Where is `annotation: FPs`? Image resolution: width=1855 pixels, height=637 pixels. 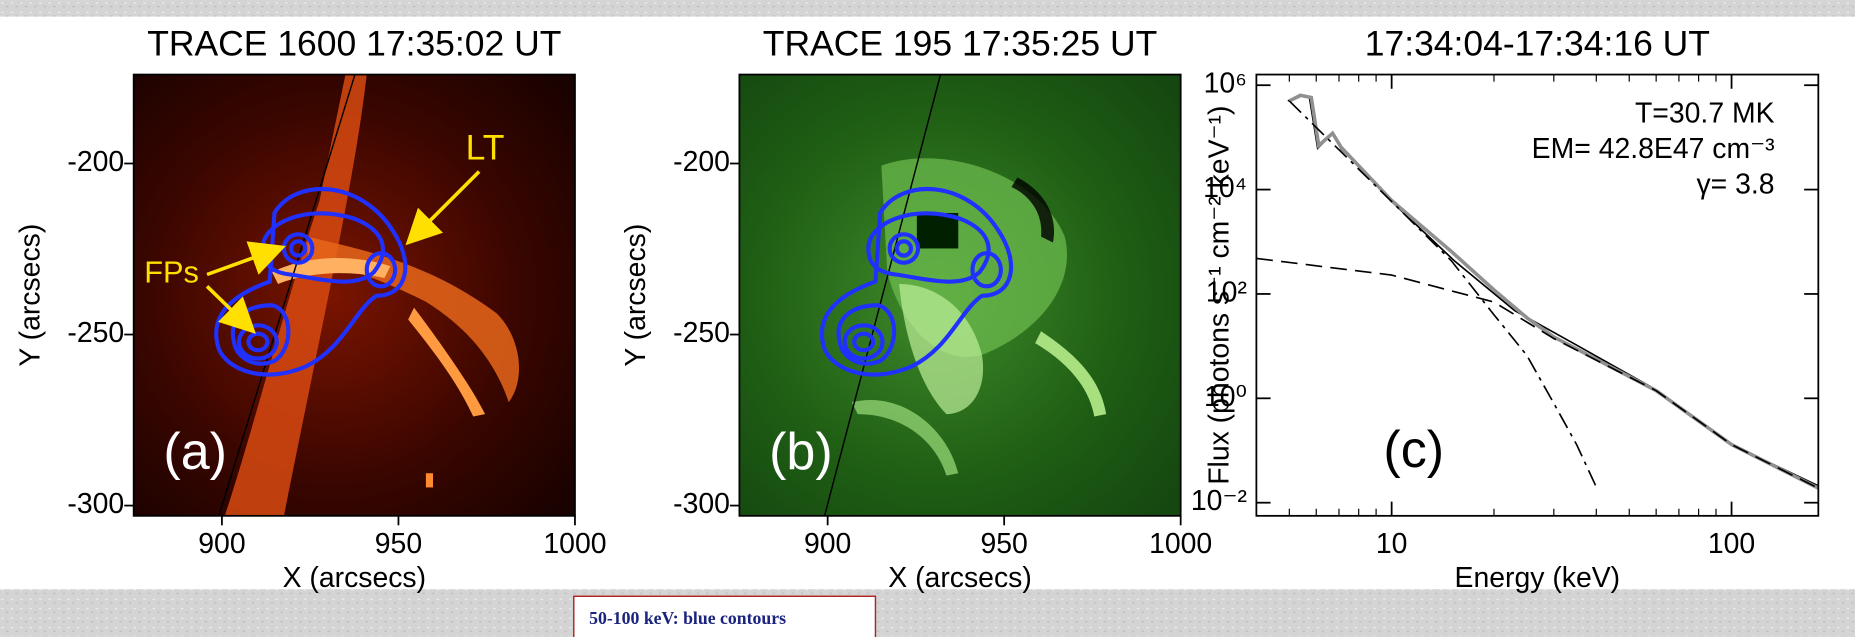
annotation: FPs is located at coordinates (171, 272).